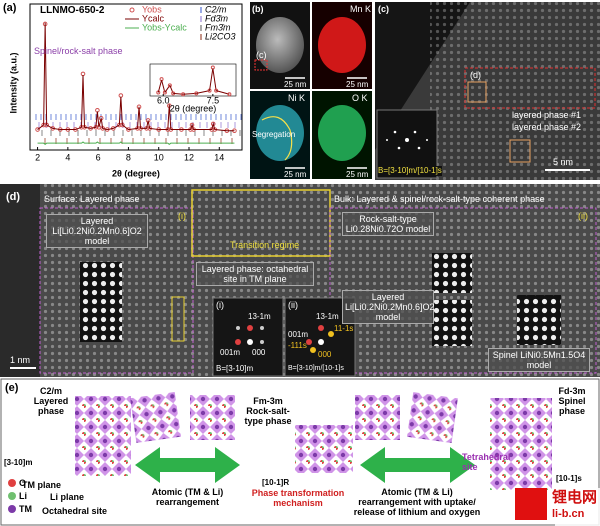 The width and height of the screenshot is (600, 526). Describe the element at coordinates (575, 497) in the screenshot. I see `watermark: 锂电网` at that location.